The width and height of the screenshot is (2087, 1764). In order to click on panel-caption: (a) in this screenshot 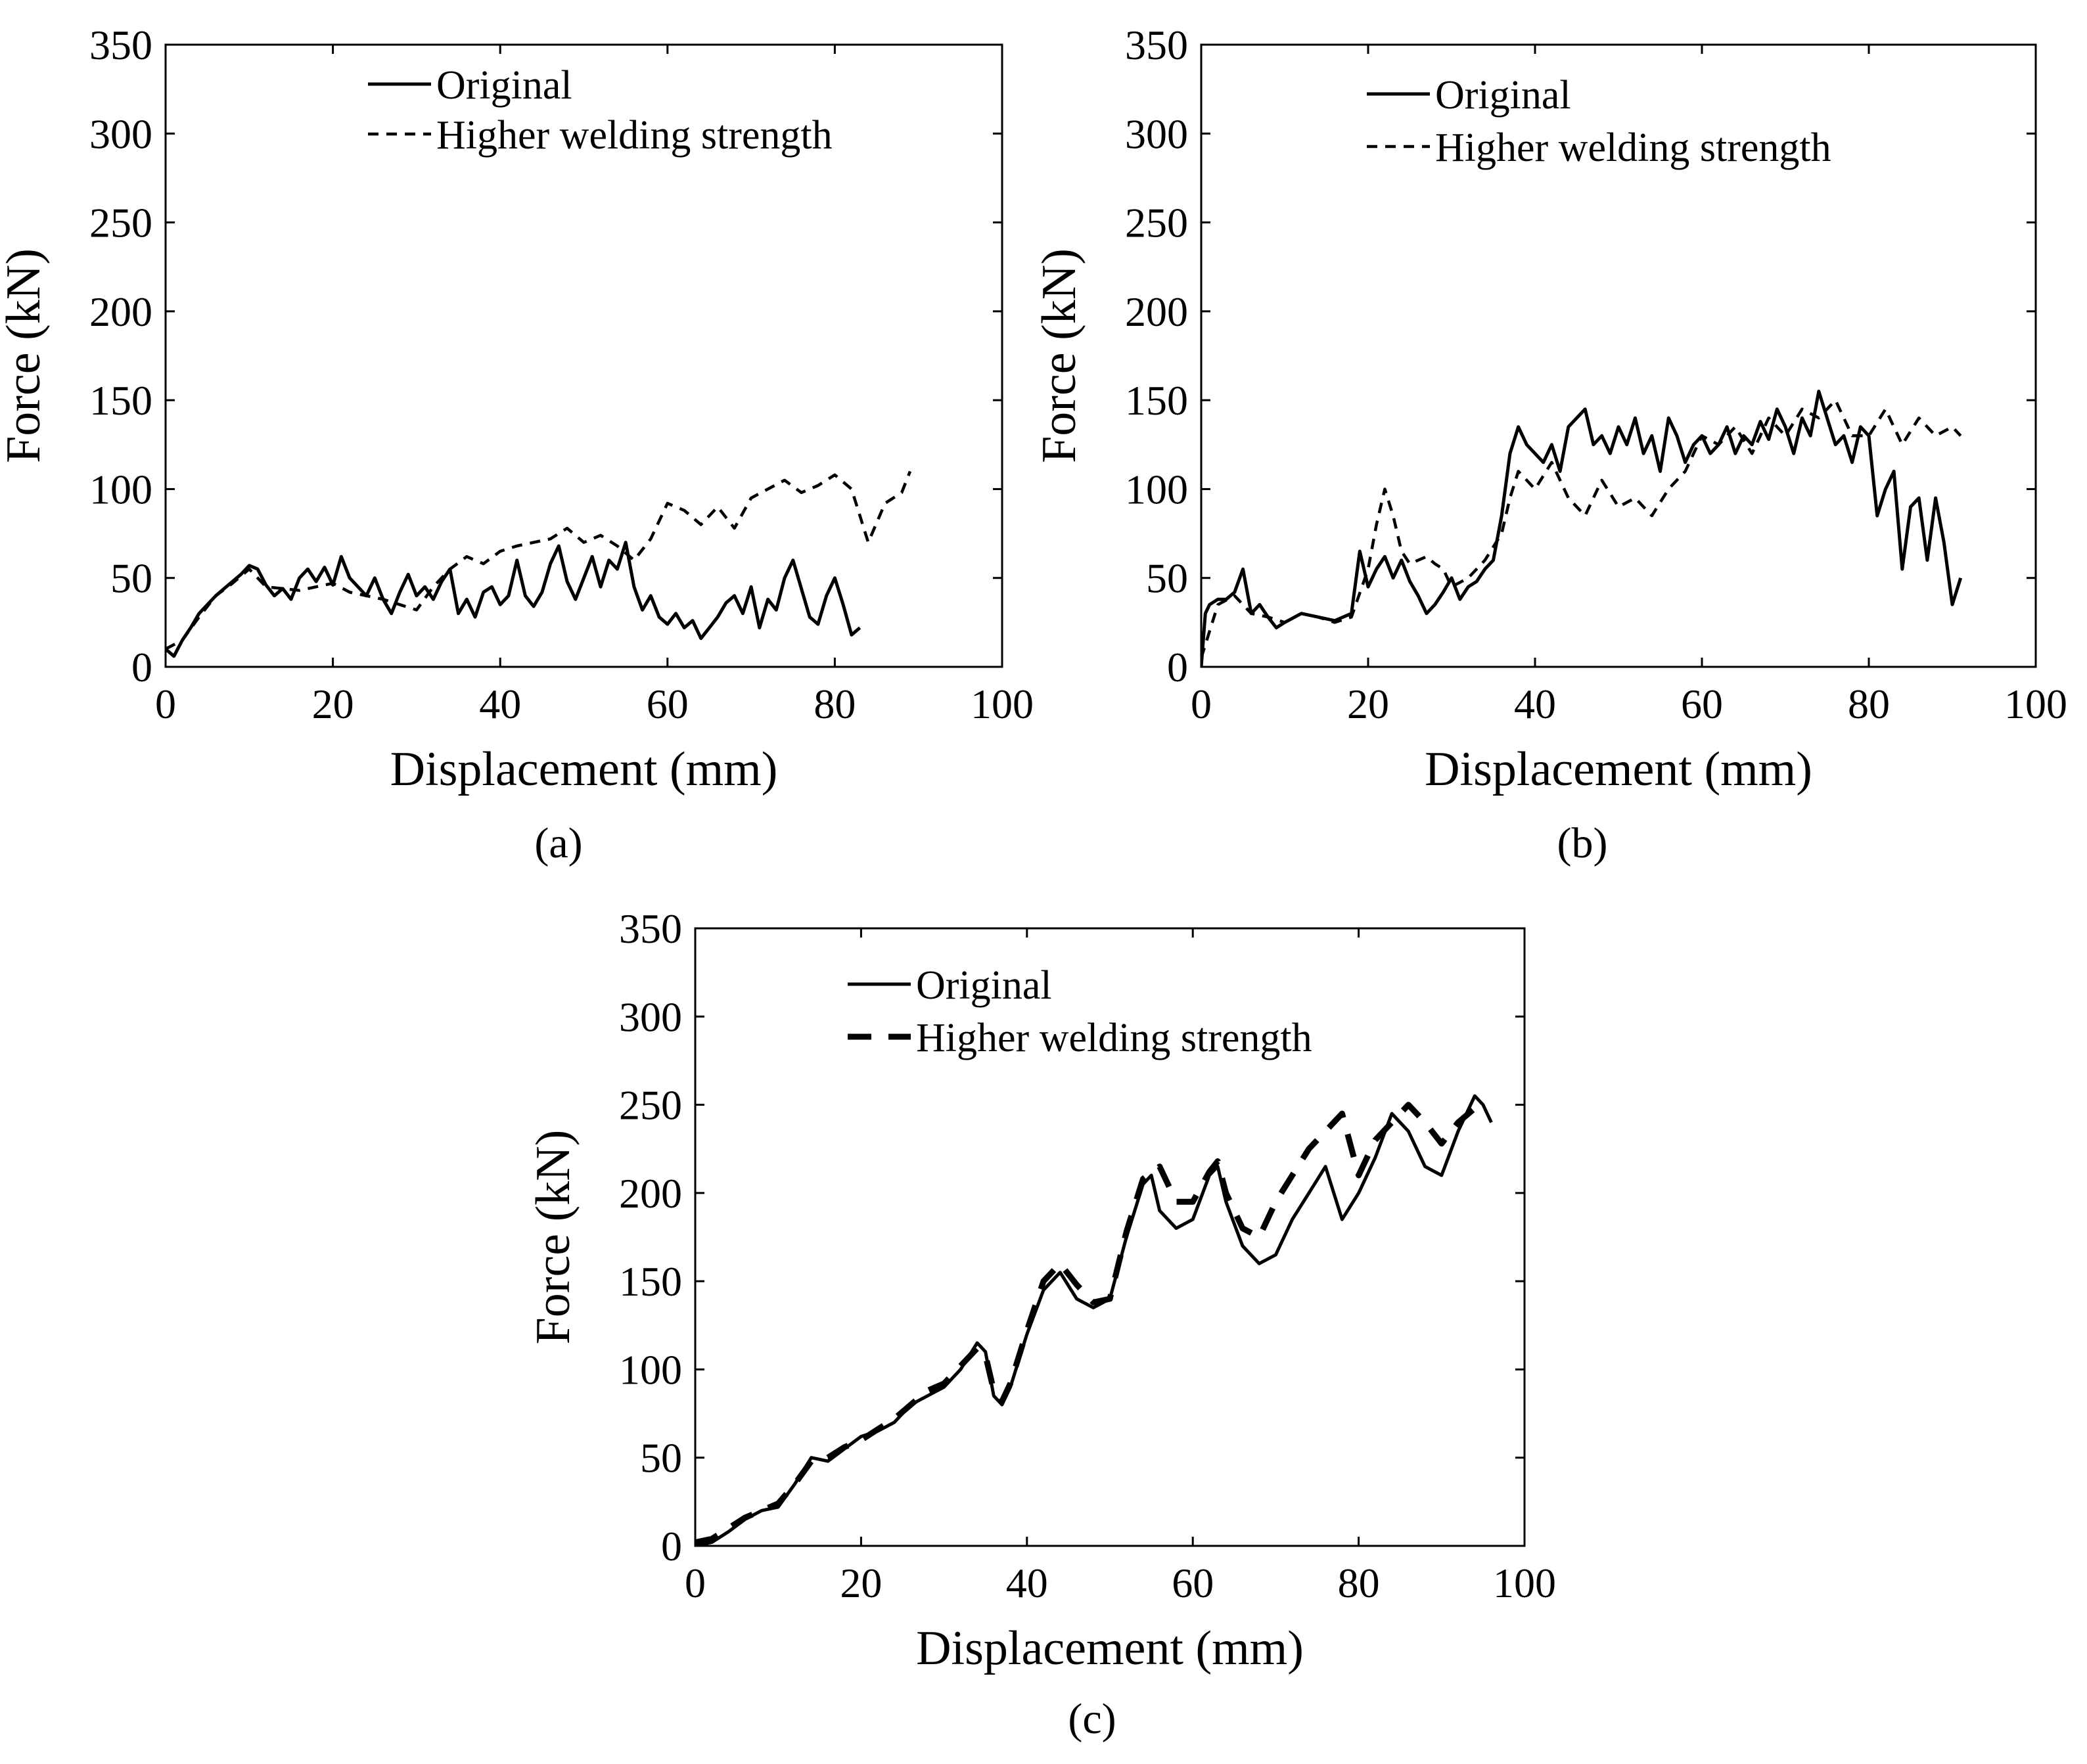, I will do `click(558, 843)`.